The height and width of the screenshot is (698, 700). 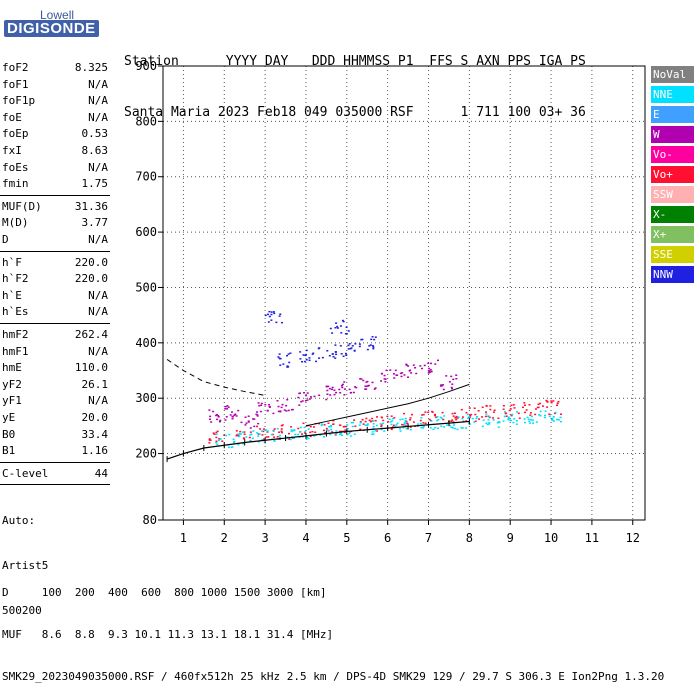 What do you see at coordinates (5, 239) in the screenshot?
I see `param-name: D` at bounding box center [5, 239].